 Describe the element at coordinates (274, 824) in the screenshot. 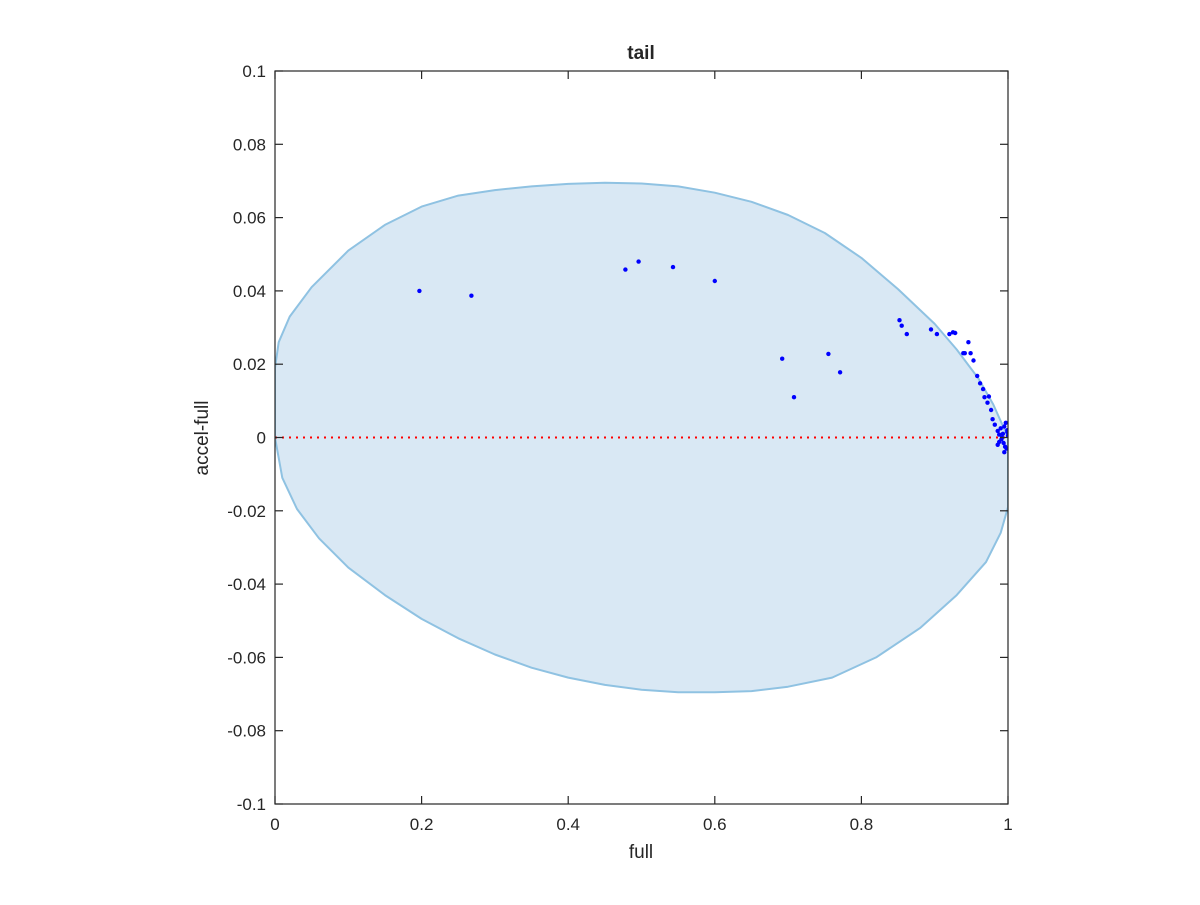

I see `x-tick-label: 0` at that location.